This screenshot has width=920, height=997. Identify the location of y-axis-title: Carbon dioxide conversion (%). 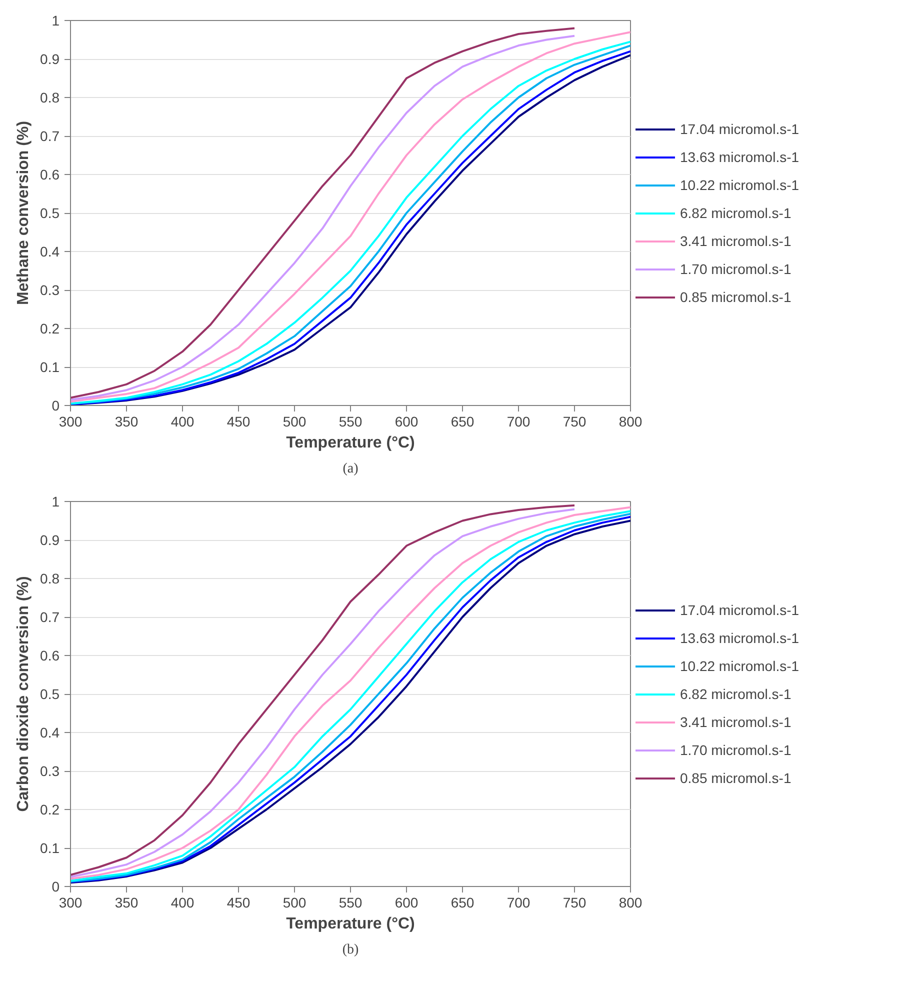
(23, 694).